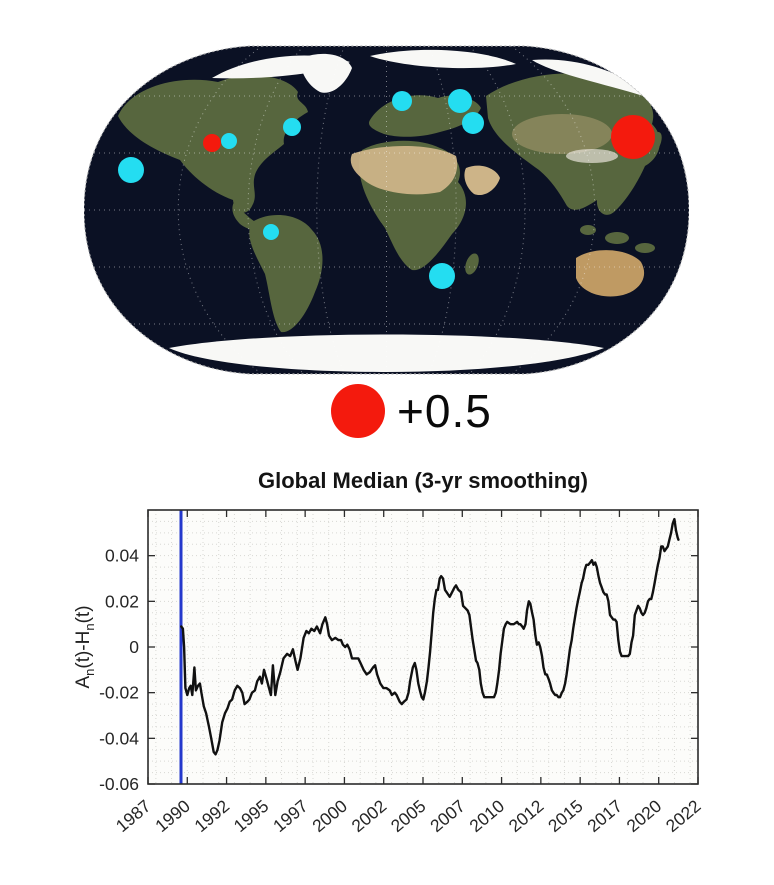 The width and height of the screenshot is (774, 885). I want to click on map-marker-northwest-pacific, so click(633, 137).